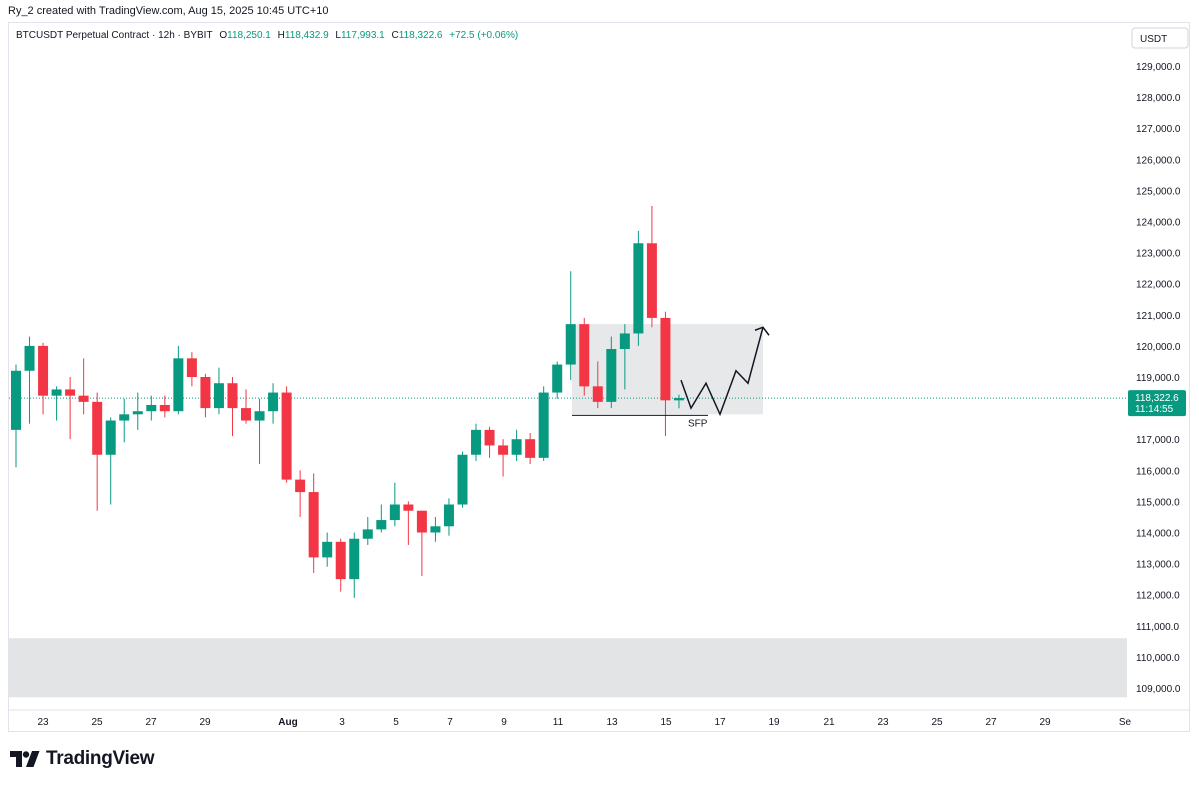  What do you see at coordinates (883, 722) in the screenshot?
I see `time-tick-label: 23` at bounding box center [883, 722].